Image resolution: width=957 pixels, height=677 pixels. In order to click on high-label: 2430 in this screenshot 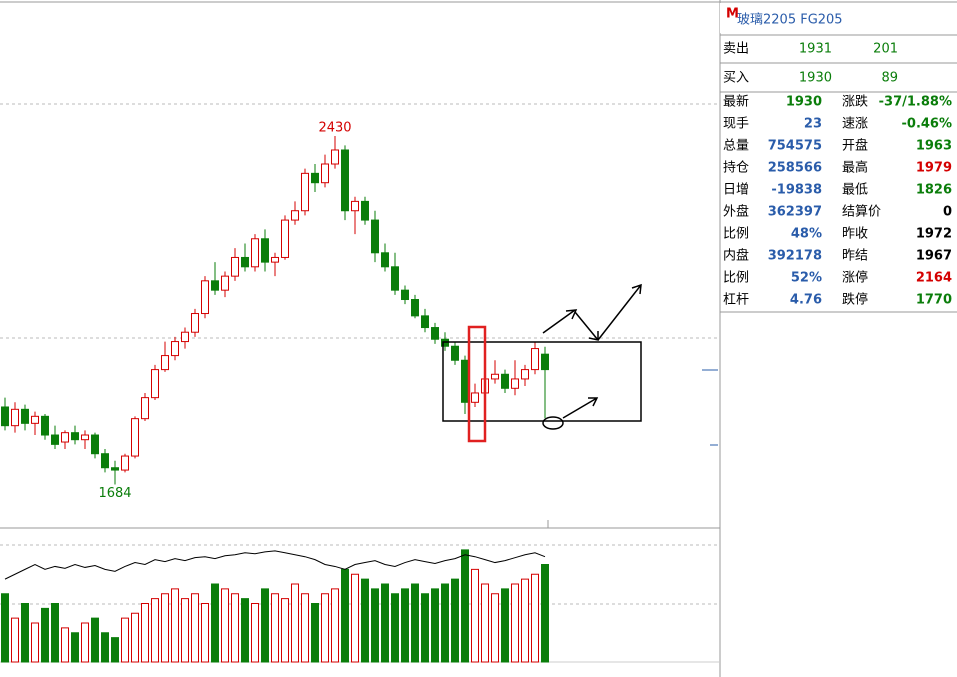, I will do `click(334, 127)`.